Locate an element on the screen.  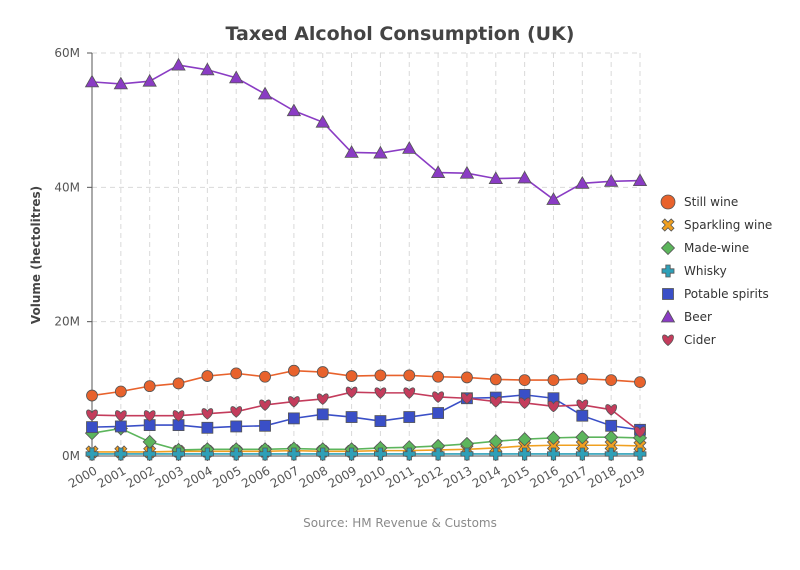
y-tick-label: 0M is located at coordinates (71, 456).